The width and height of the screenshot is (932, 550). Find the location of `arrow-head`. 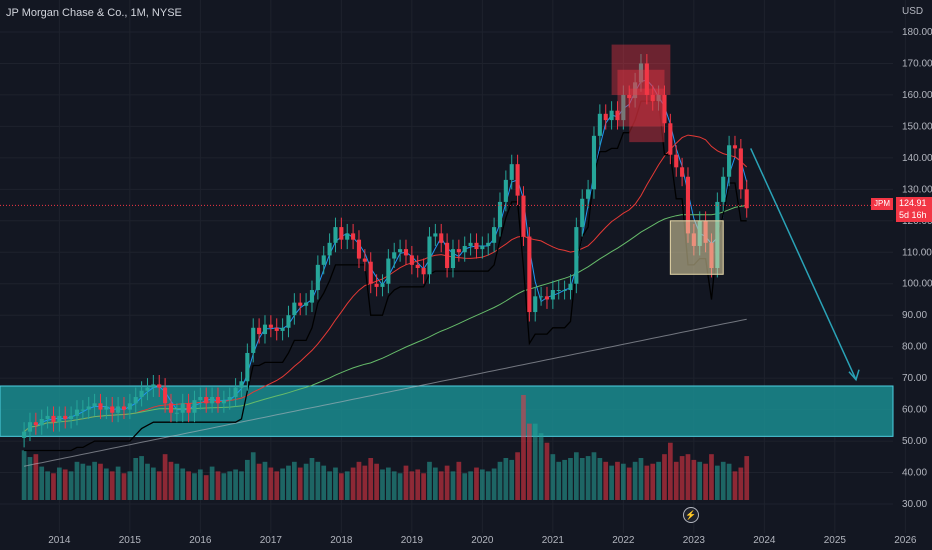

arrow-head is located at coordinates (854, 375).